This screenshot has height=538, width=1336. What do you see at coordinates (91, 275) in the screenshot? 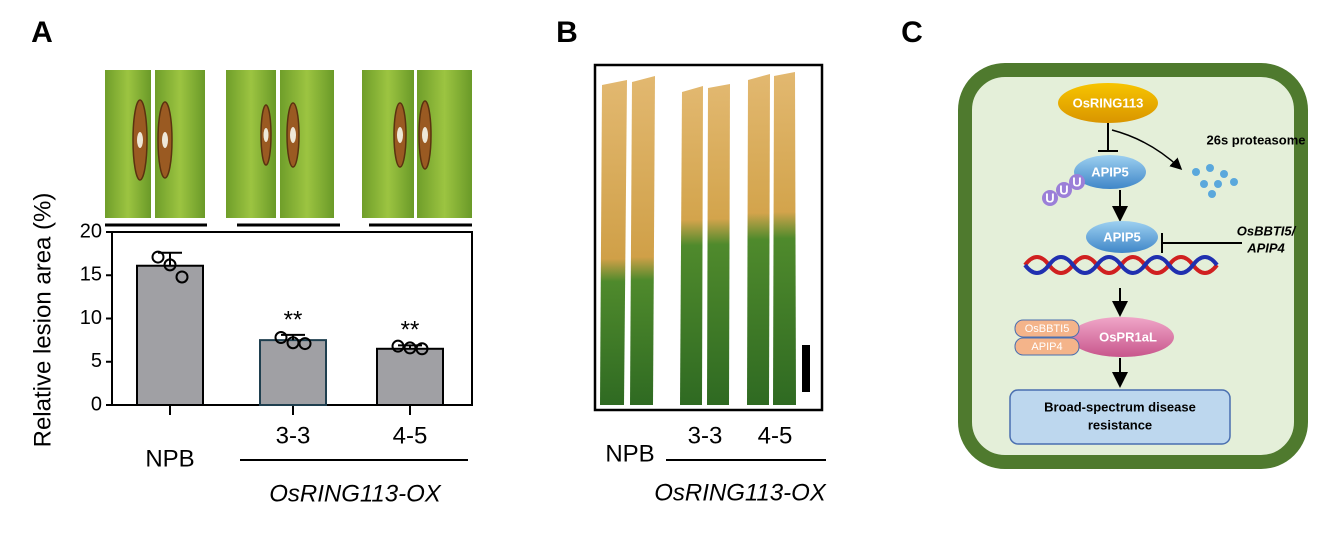
I see `y-tick-label: 15` at bounding box center [91, 275].